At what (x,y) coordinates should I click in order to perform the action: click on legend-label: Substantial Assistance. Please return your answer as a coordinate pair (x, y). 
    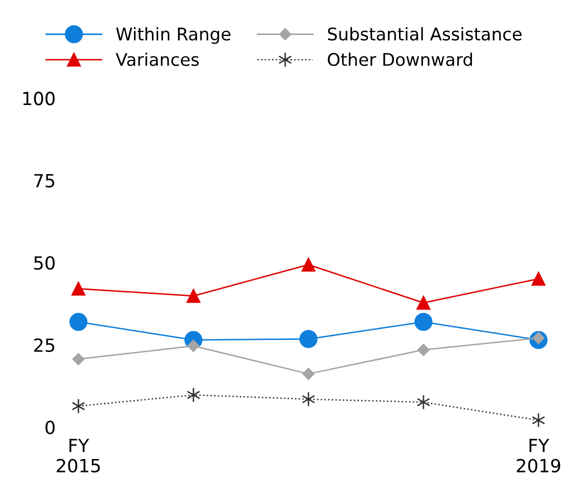
    Looking at the image, I should click on (425, 34).